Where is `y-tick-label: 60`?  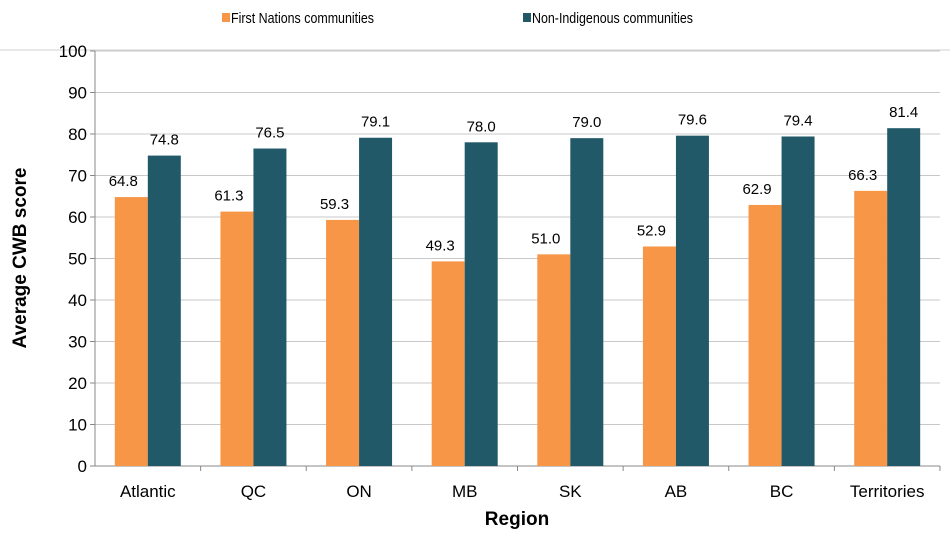
y-tick-label: 60 is located at coordinates (77, 217).